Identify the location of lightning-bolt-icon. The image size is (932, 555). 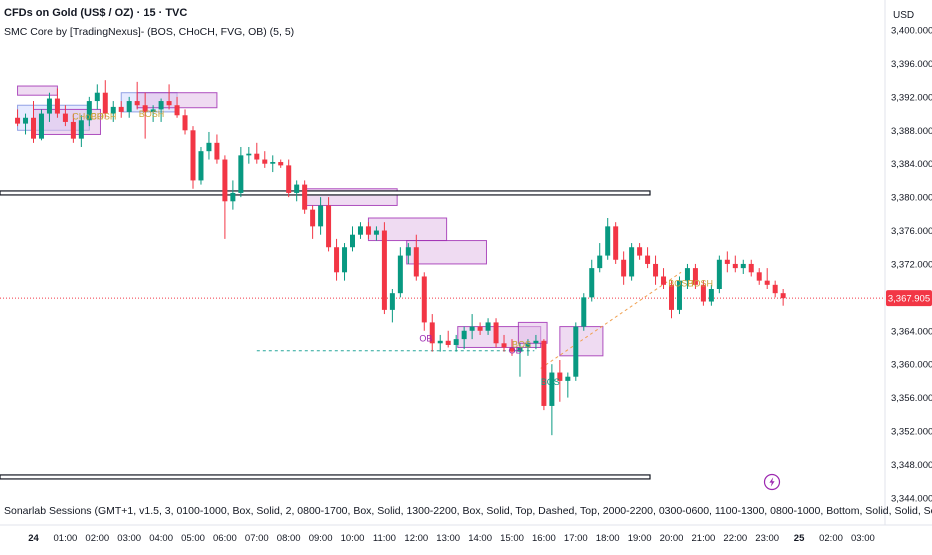
(772, 482).